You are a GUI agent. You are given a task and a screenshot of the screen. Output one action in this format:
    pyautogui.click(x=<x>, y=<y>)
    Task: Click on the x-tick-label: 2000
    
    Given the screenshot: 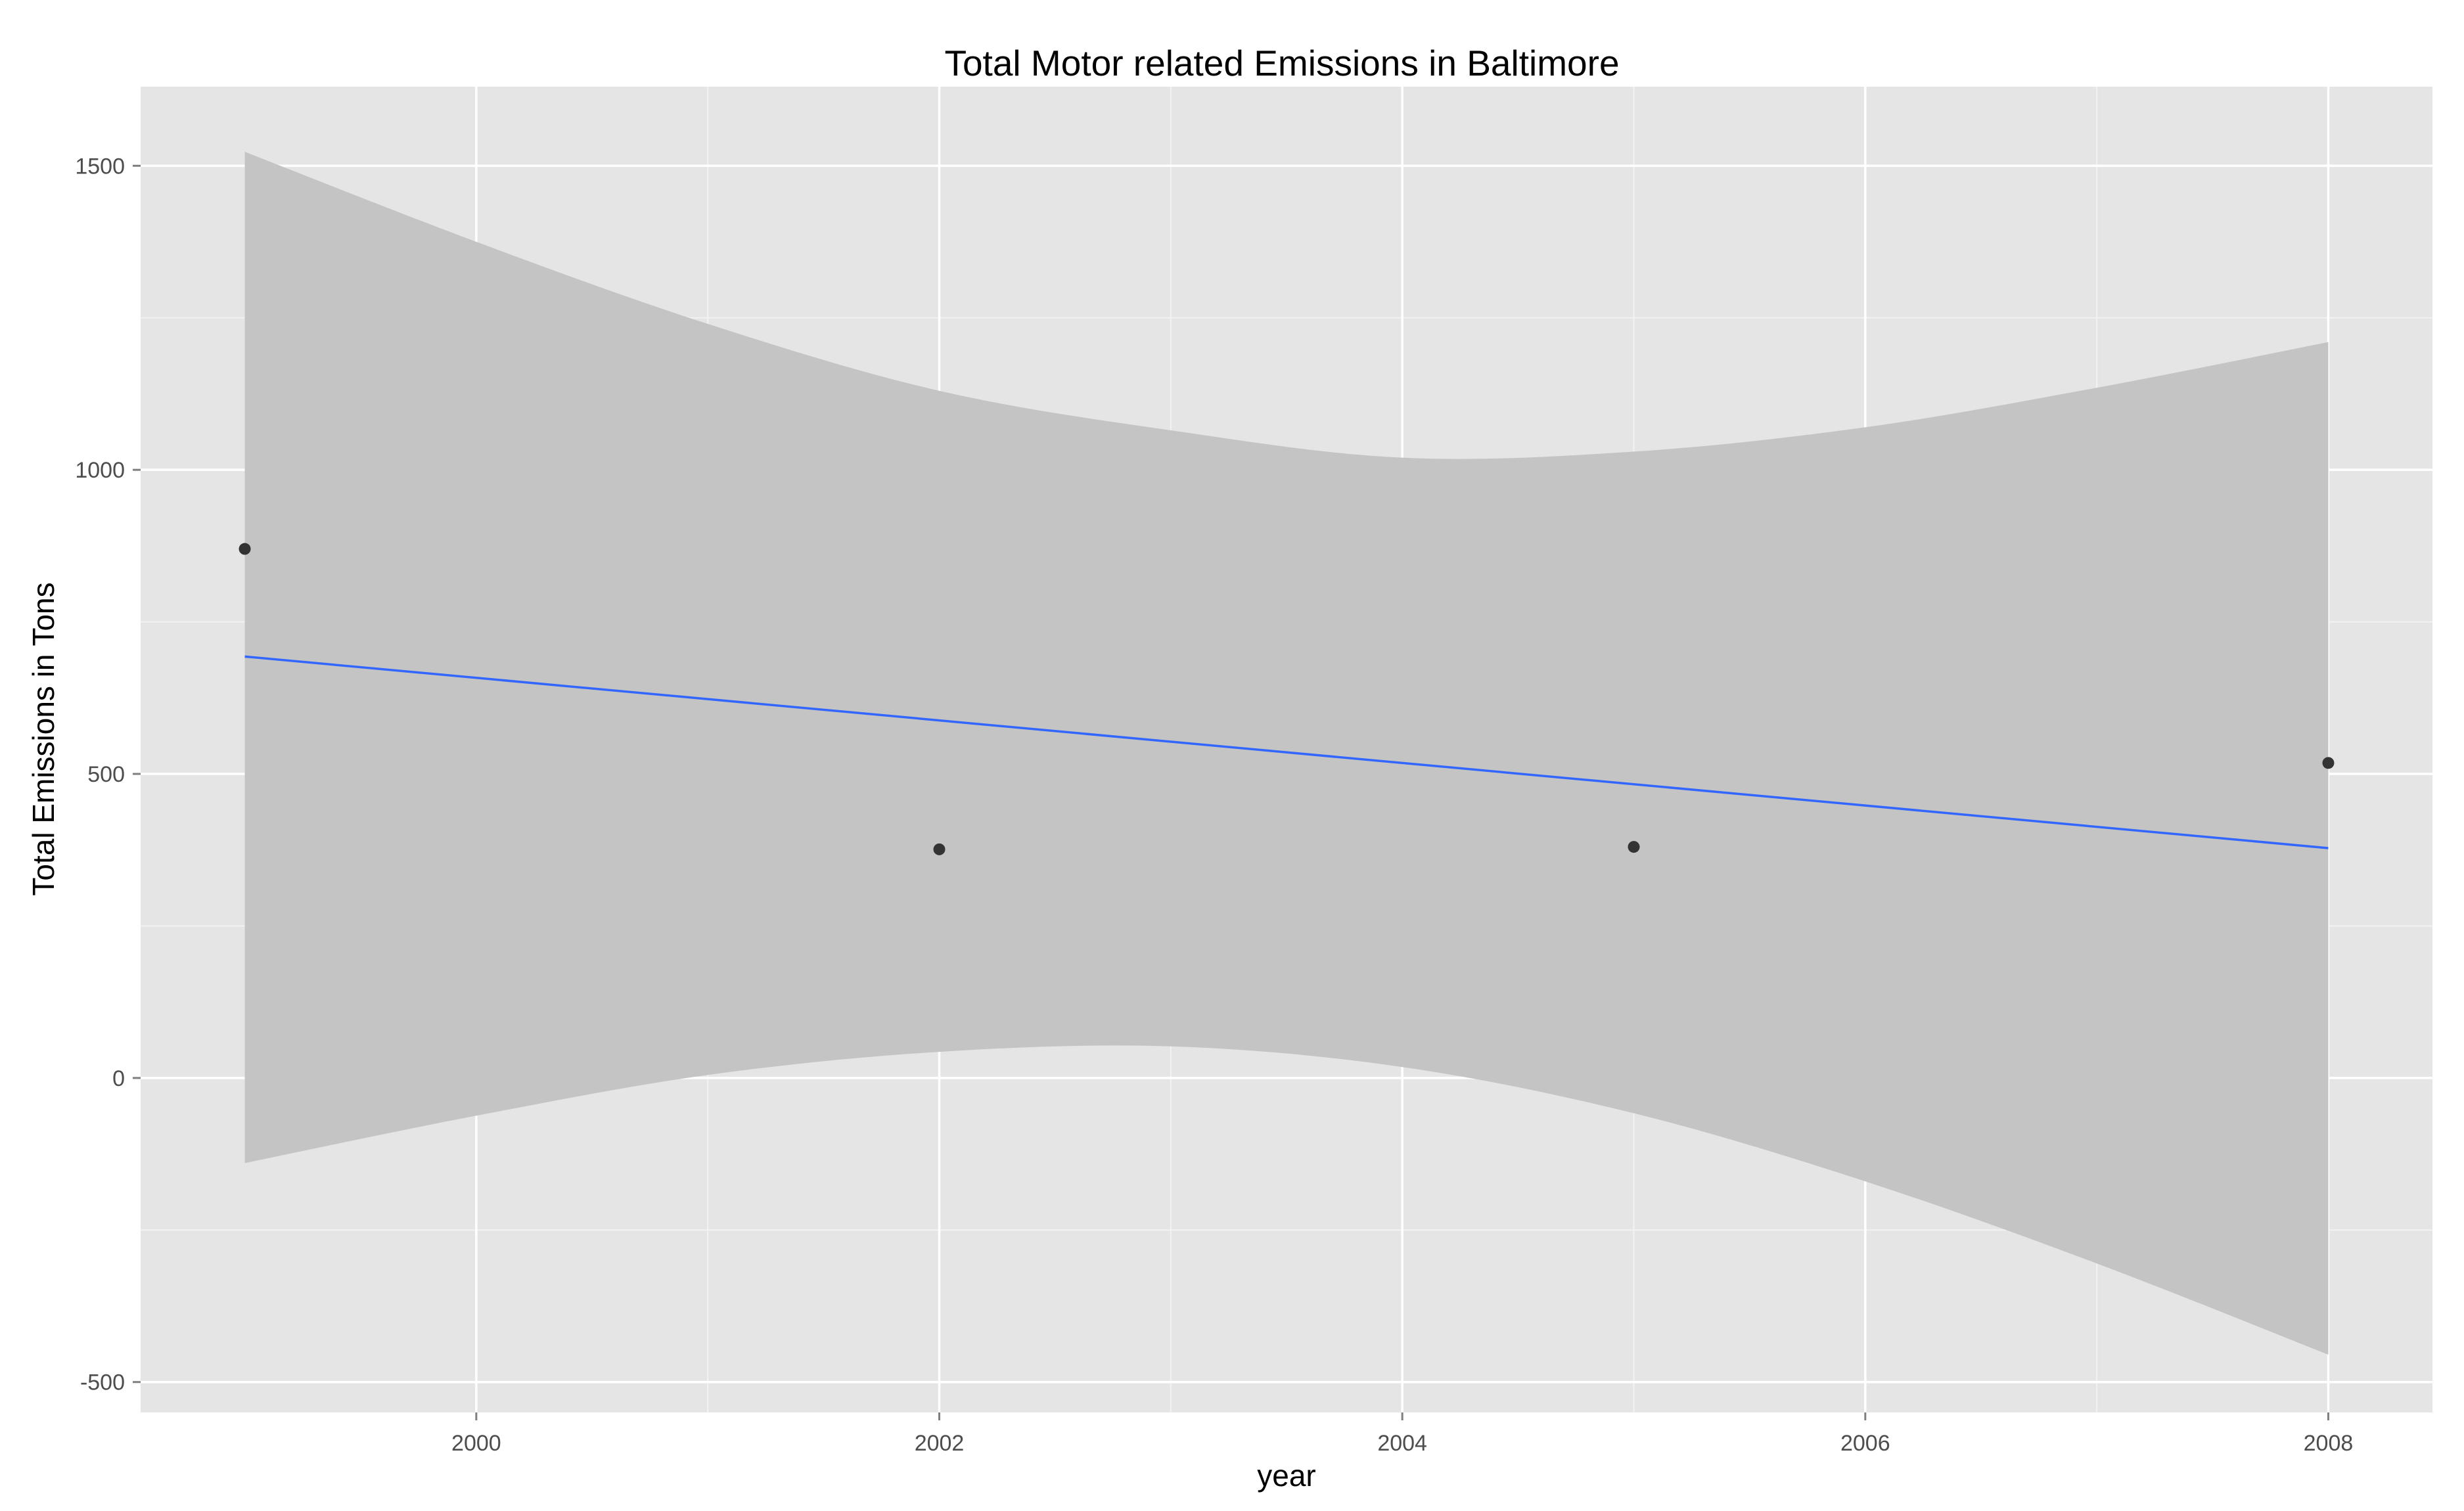 What is the action you would take?
    pyautogui.click(x=476, y=1443)
    